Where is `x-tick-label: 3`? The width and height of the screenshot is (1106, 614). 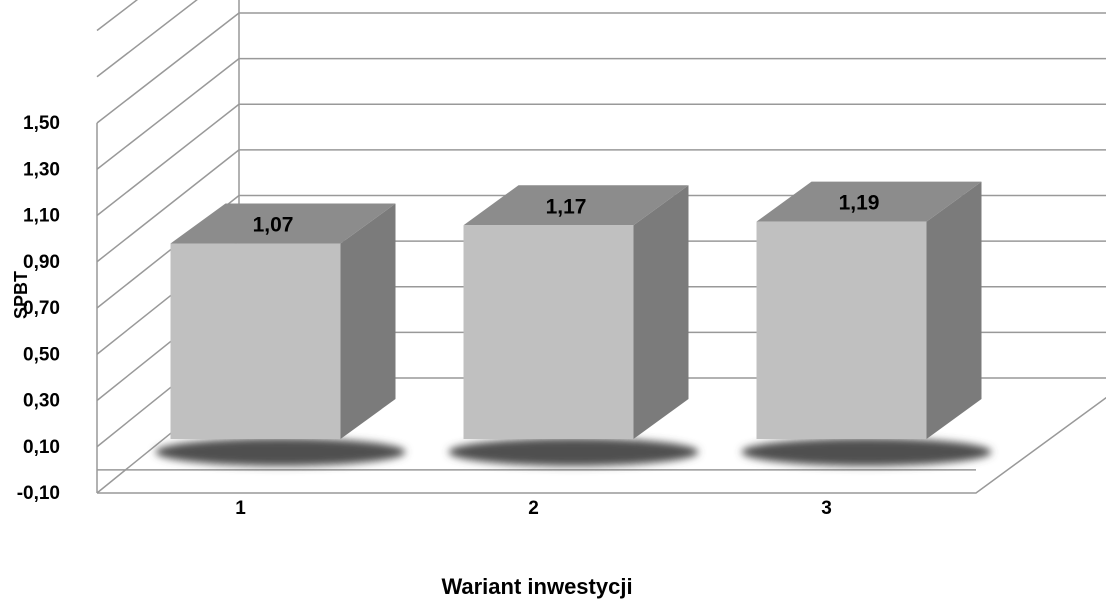
x-tick-label: 3 is located at coordinates (826, 508).